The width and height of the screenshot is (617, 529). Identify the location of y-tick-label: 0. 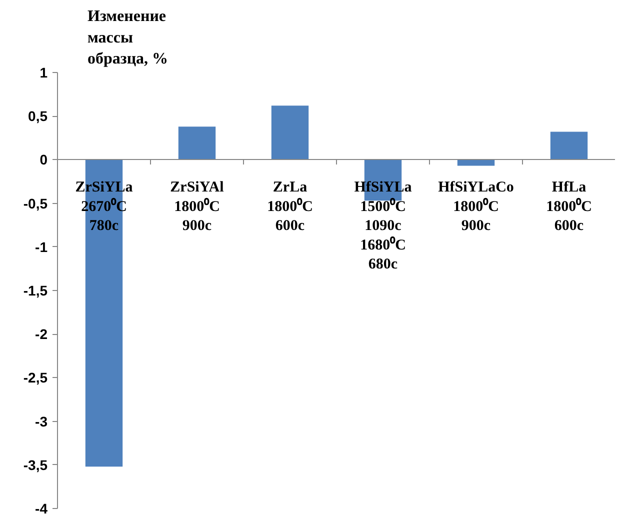
(44, 160).